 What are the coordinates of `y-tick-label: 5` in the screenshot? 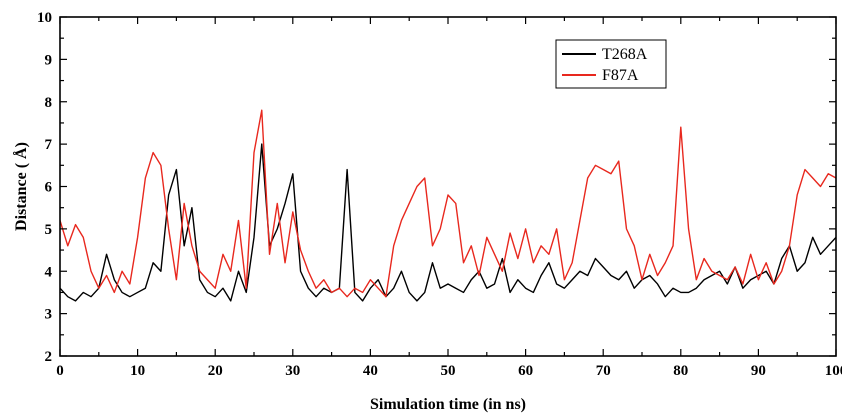 It's located at (49, 230).